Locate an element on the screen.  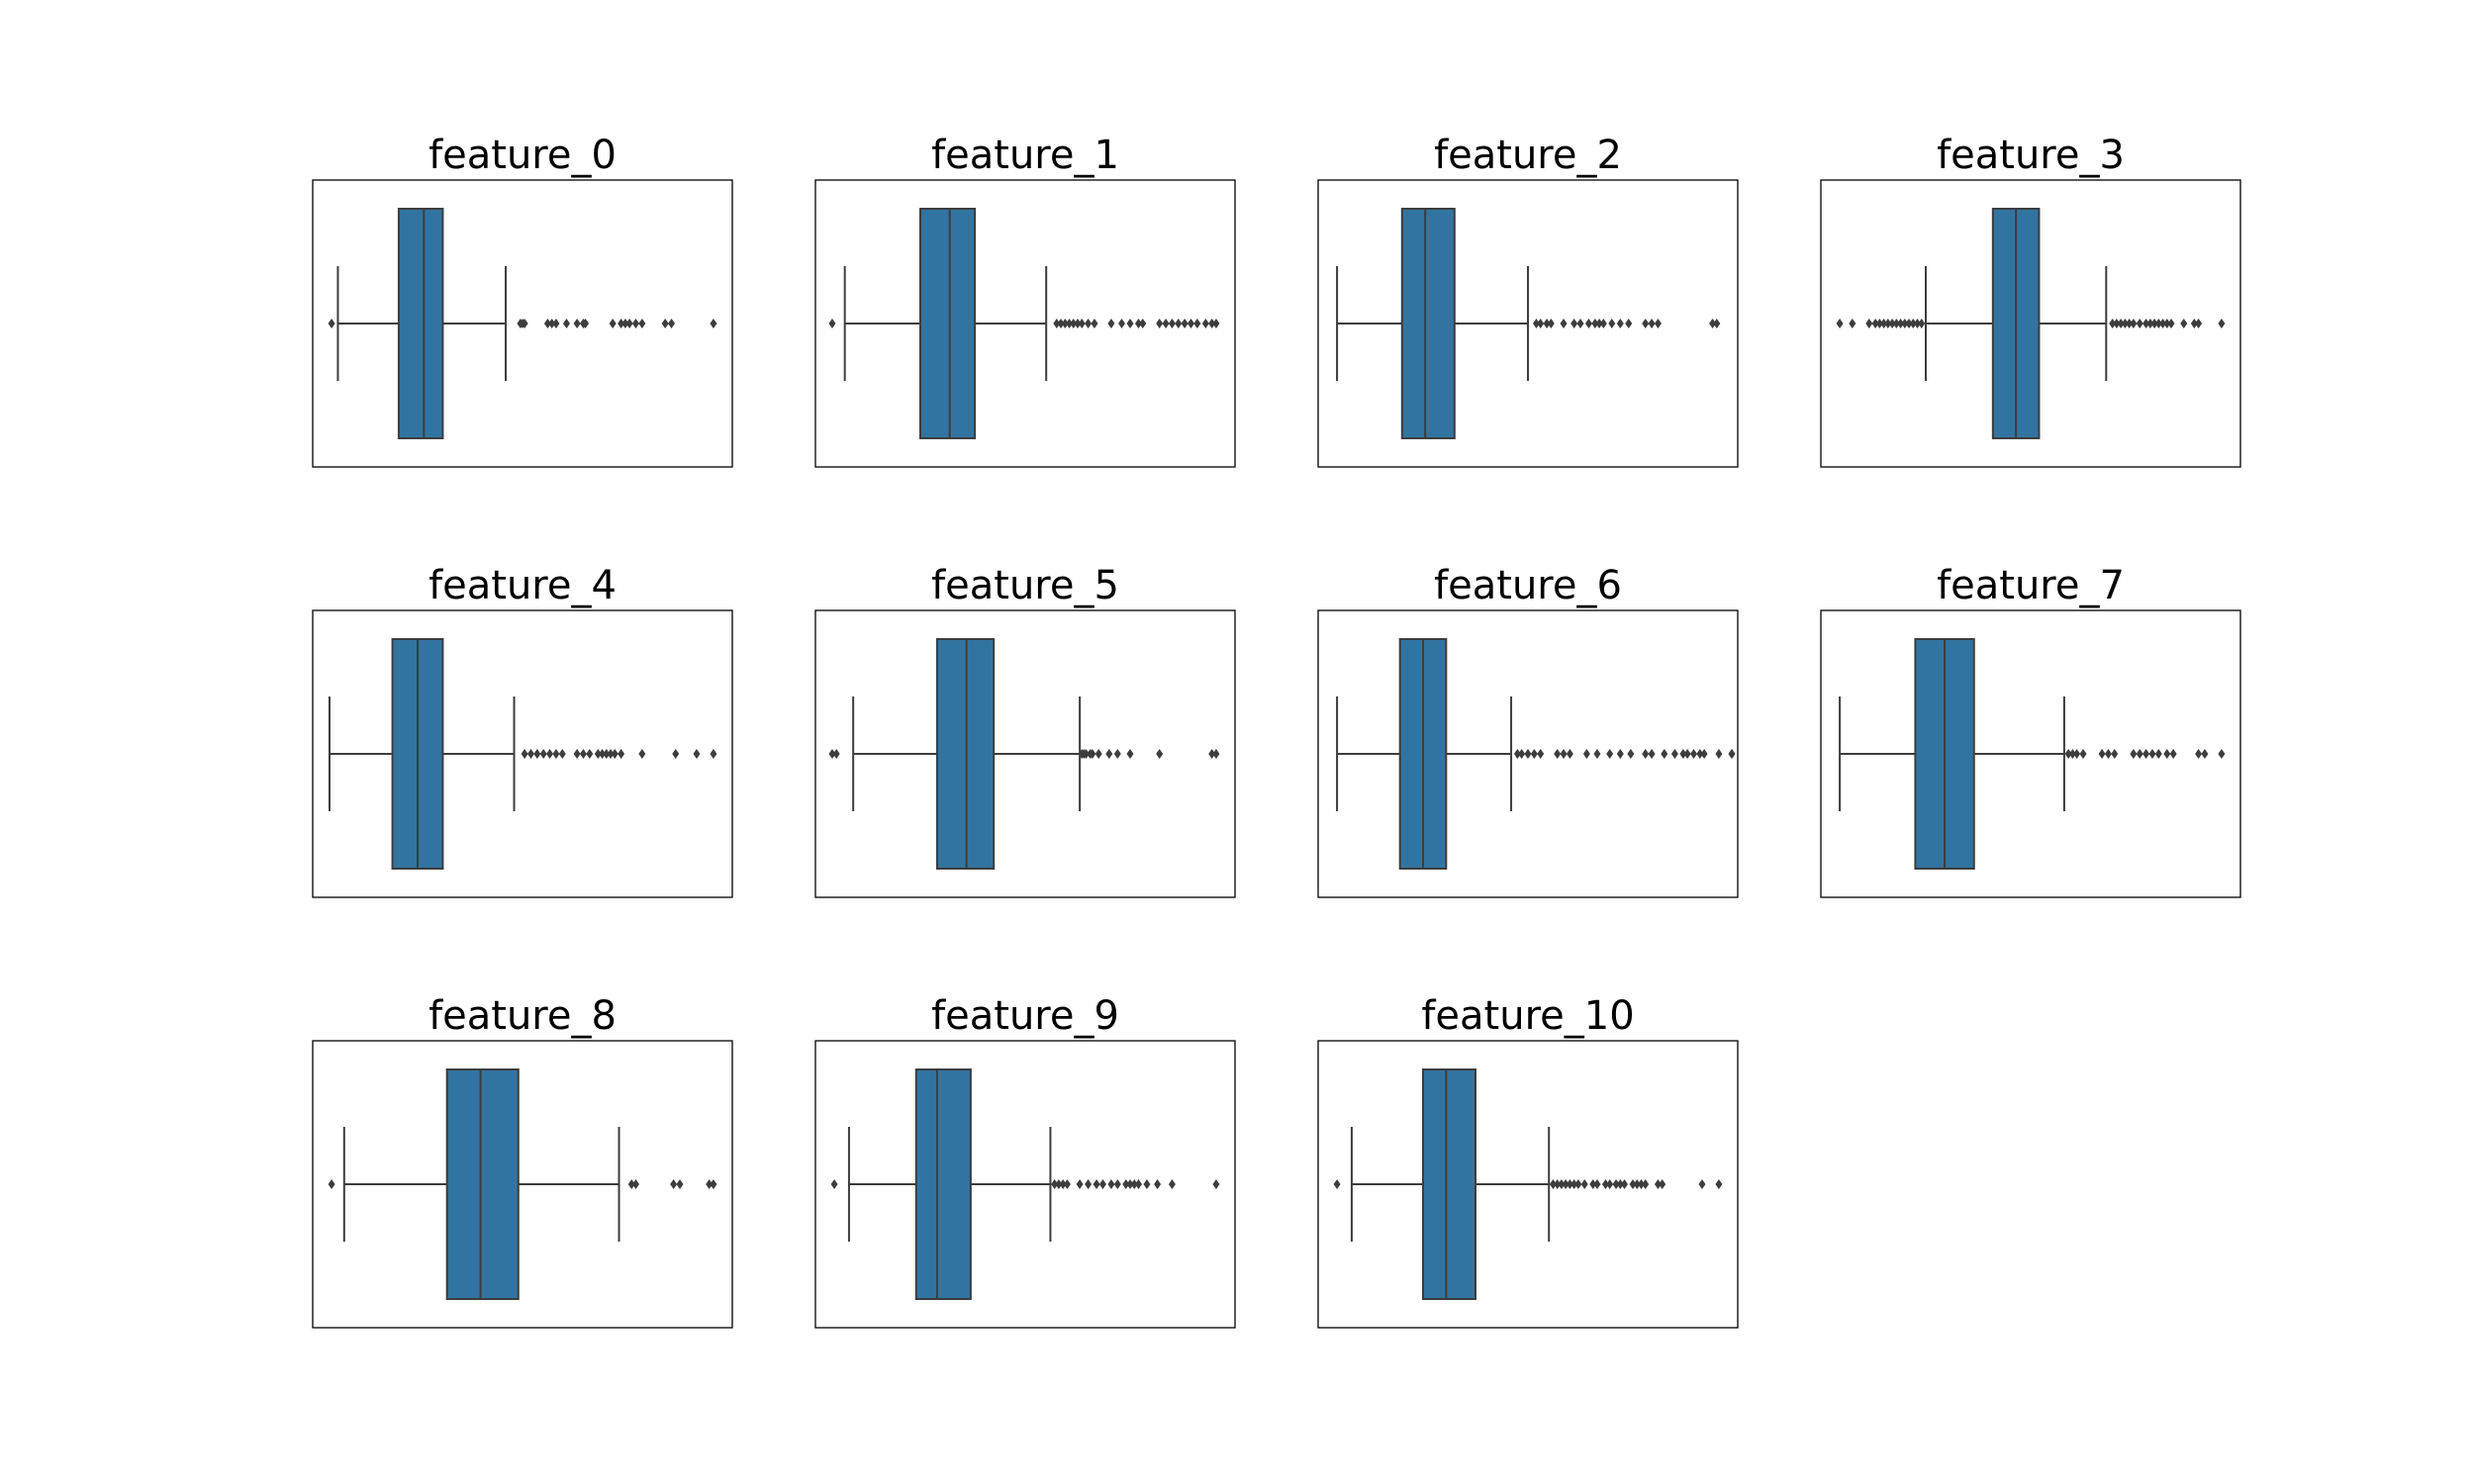
subplot-title: feature_4 is located at coordinates (523, 585).